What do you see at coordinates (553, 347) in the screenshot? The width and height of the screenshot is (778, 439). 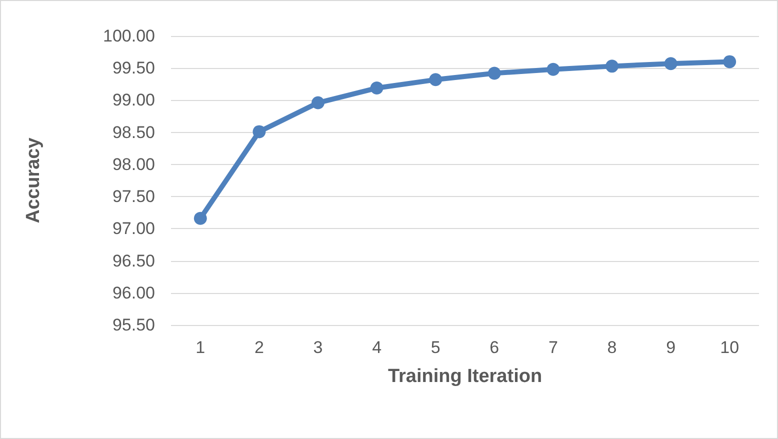 I see `x-tick-label: 7` at bounding box center [553, 347].